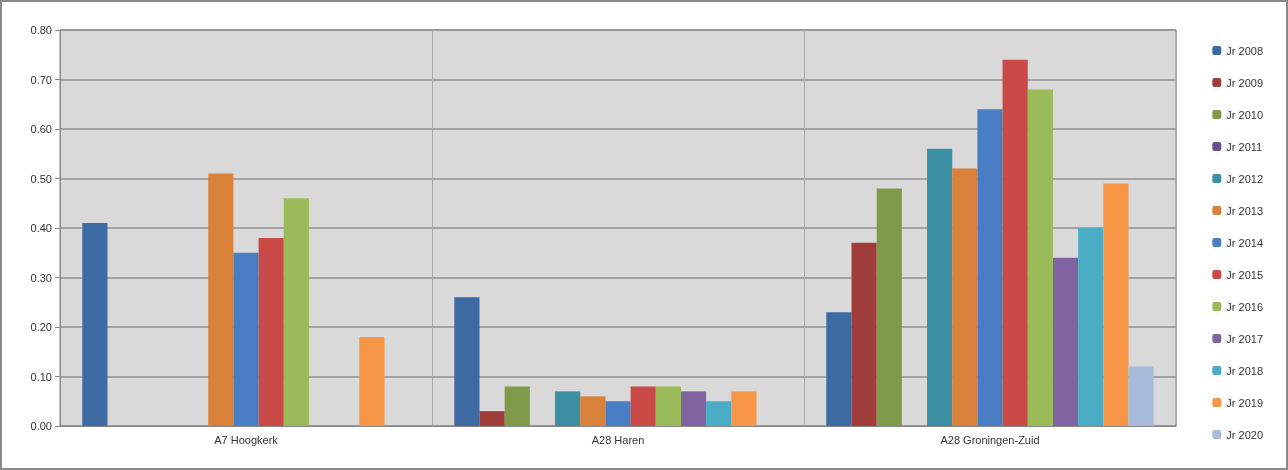  Describe the element at coordinates (41, 30) in the screenshot. I see `y-tick-label: 0.80` at that location.